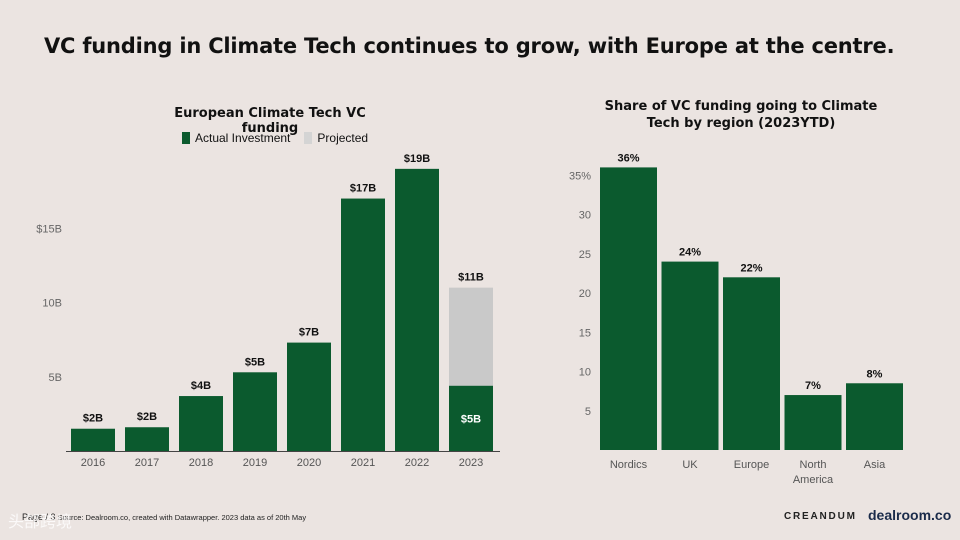  What do you see at coordinates (55, 378) in the screenshot?
I see `y-tick-label: 5B` at bounding box center [55, 378].